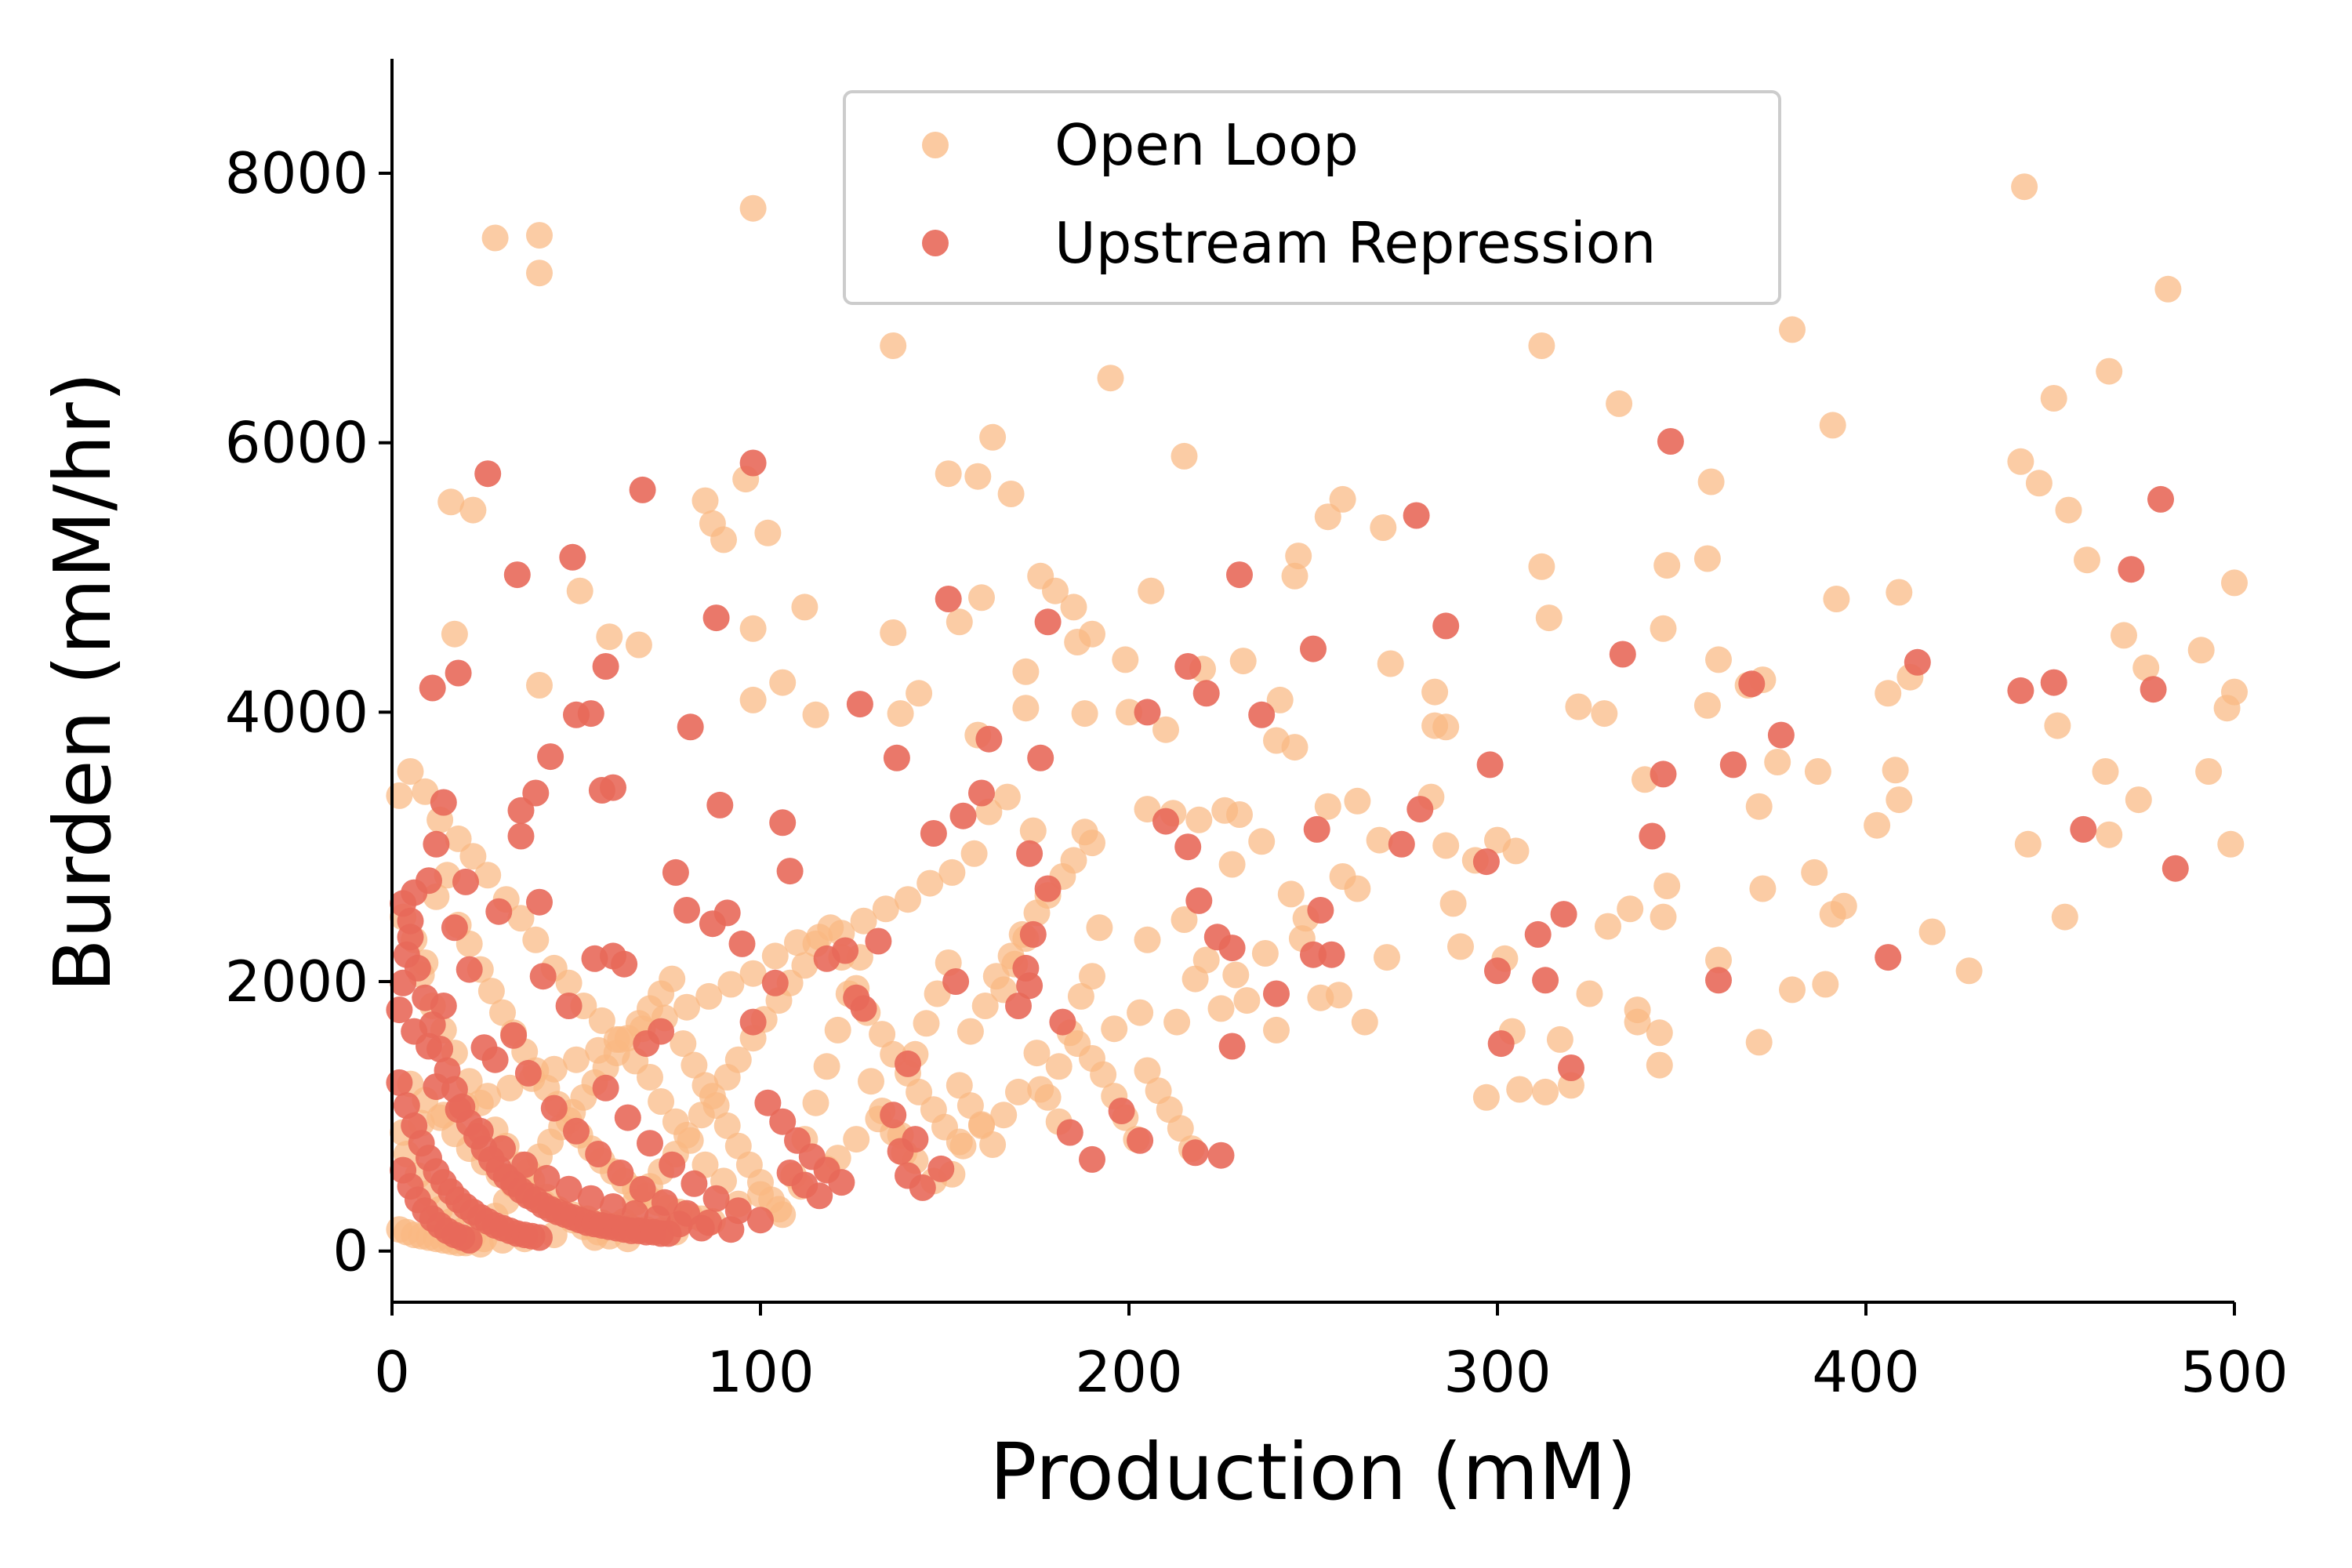 The height and width of the screenshot is (1568, 2352). I want to click on y-tick-label: 4000, so click(296, 712).